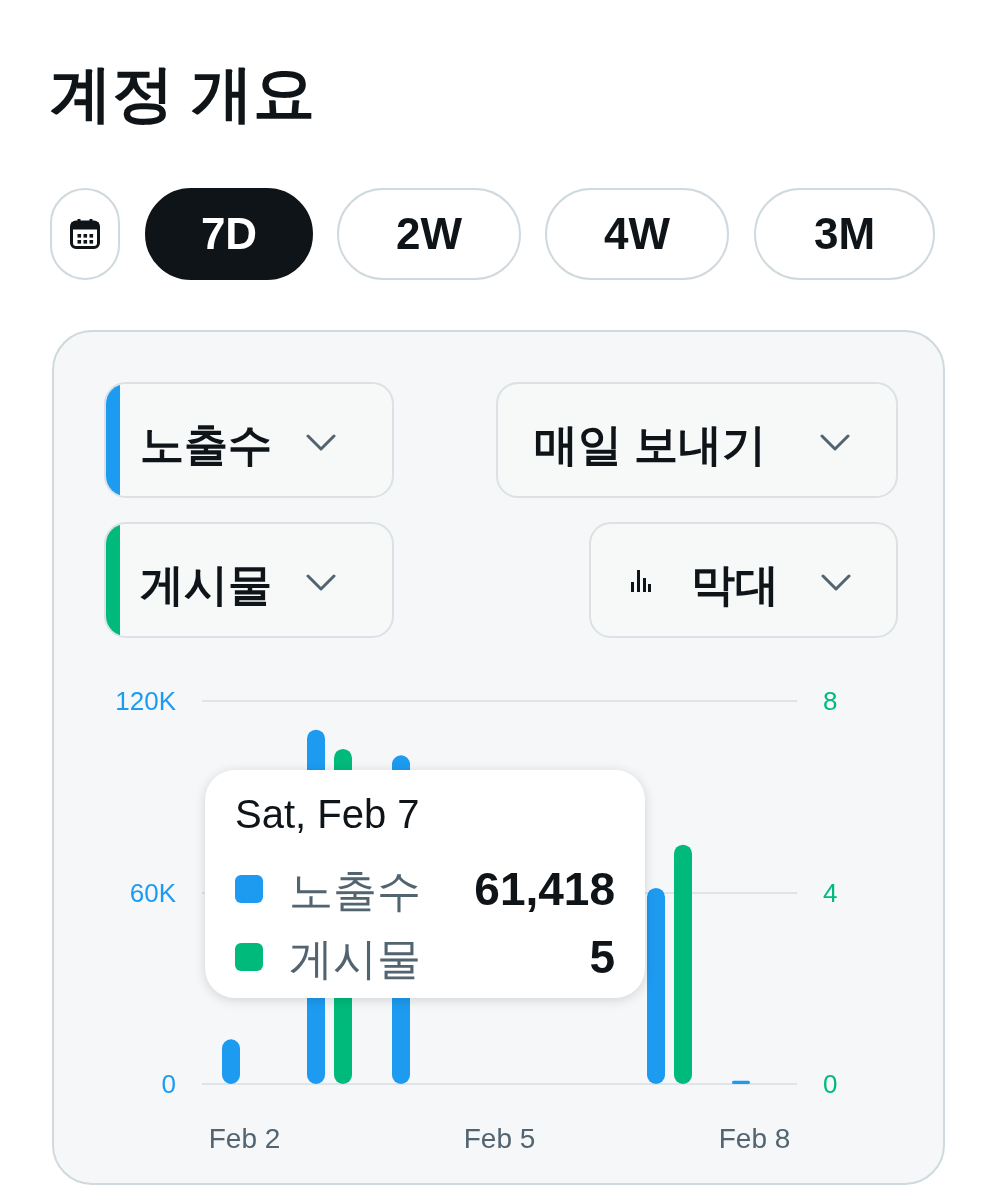 This screenshot has width=997, height=1200. I want to click on text: 3M, so click(844, 234).